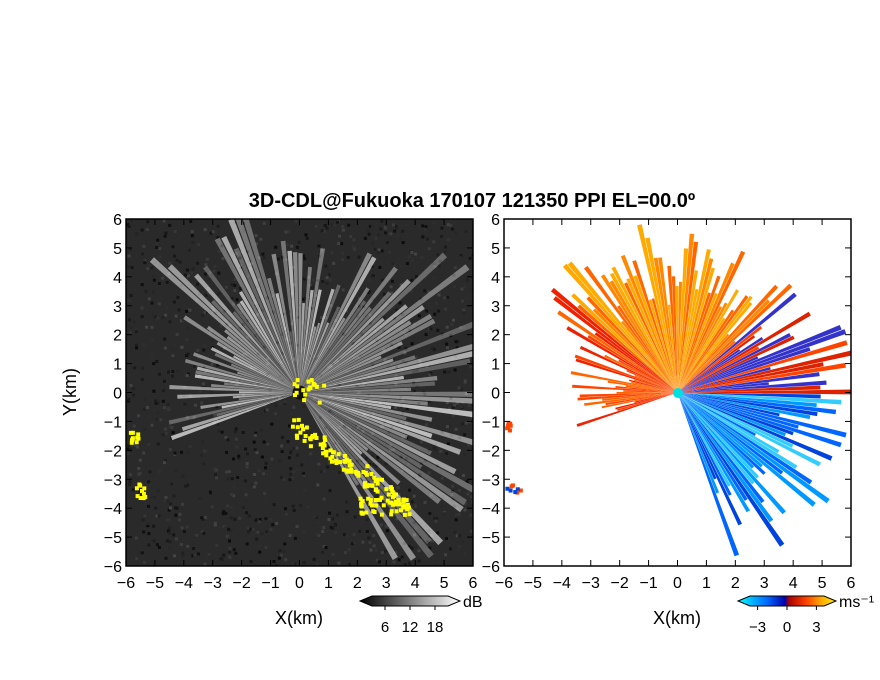 The height and width of the screenshot is (680, 880). What do you see at coordinates (299, 583) in the screenshot?
I see `x-tick-label: 0` at bounding box center [299, 583].